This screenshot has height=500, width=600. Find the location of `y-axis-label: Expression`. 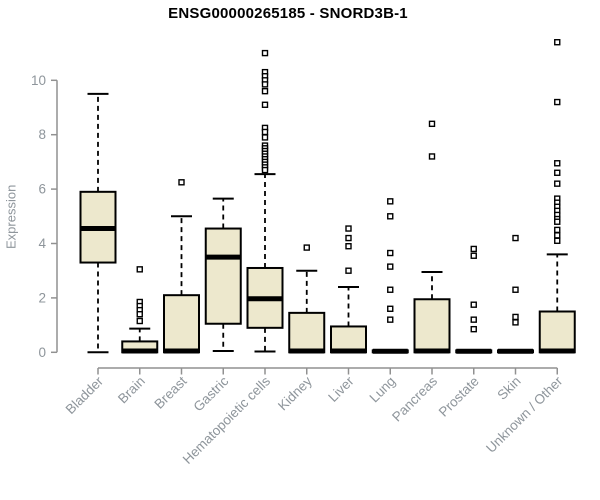

y-axis-label: Expression is located at coordinates (11, 216).